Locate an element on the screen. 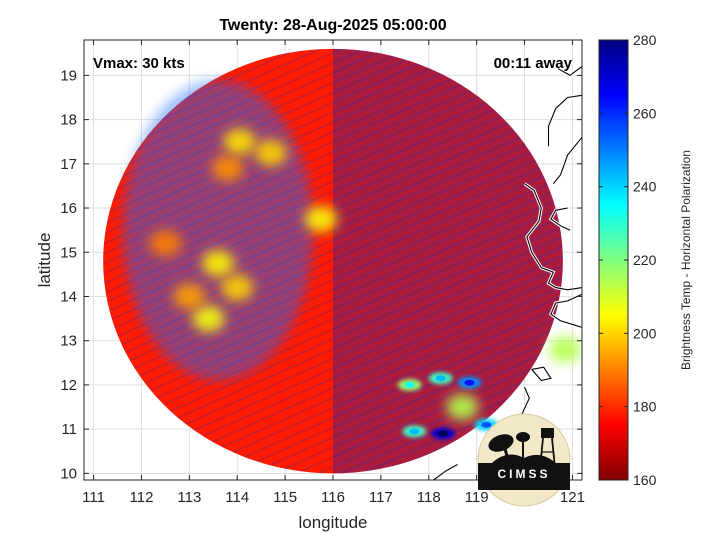 This screenshot has width=720, height=545. x-tick-label: 118 is located at coordinates (429, 497).